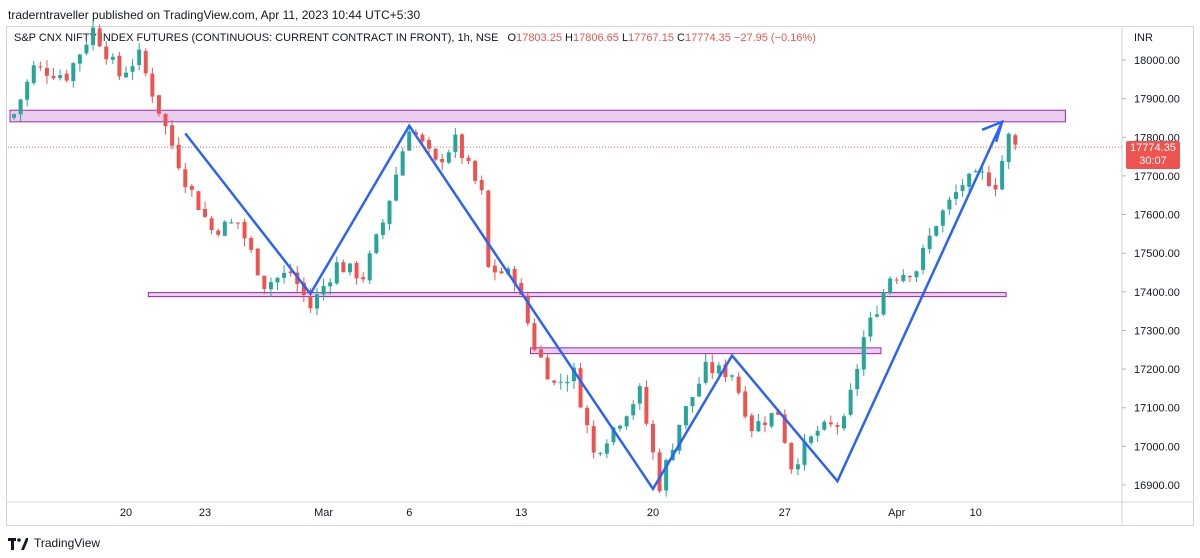 This screenshot has width=1200, height=558. Describe the element at coordinates (1157, 61) in the screenshot. I see `y-tick-label: 18000.00` at that location.